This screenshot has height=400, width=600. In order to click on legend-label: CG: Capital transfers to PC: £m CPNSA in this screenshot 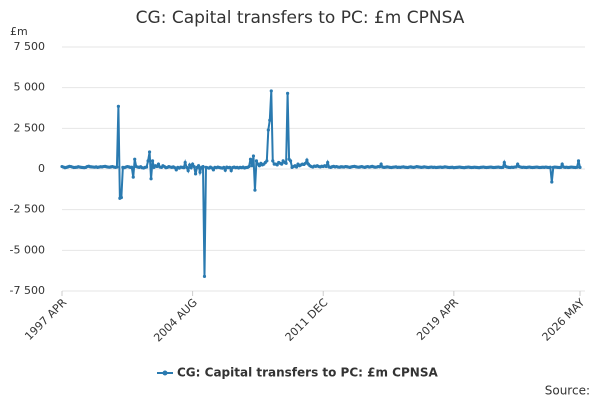, I will do `click(307, 373)`.